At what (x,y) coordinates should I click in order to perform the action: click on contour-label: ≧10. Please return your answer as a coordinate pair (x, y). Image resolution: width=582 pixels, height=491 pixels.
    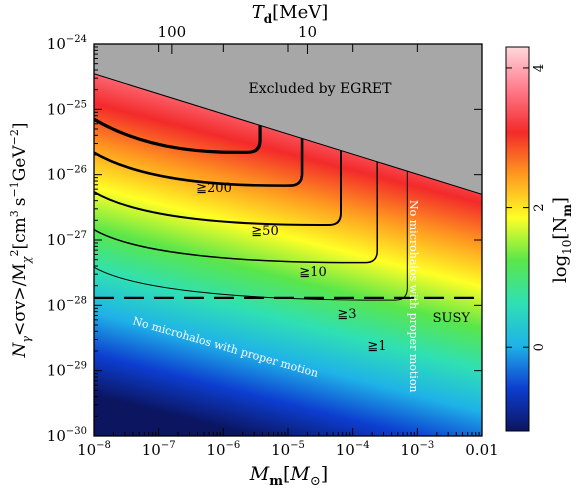
    Looking at the image, I should click on (312, 272).